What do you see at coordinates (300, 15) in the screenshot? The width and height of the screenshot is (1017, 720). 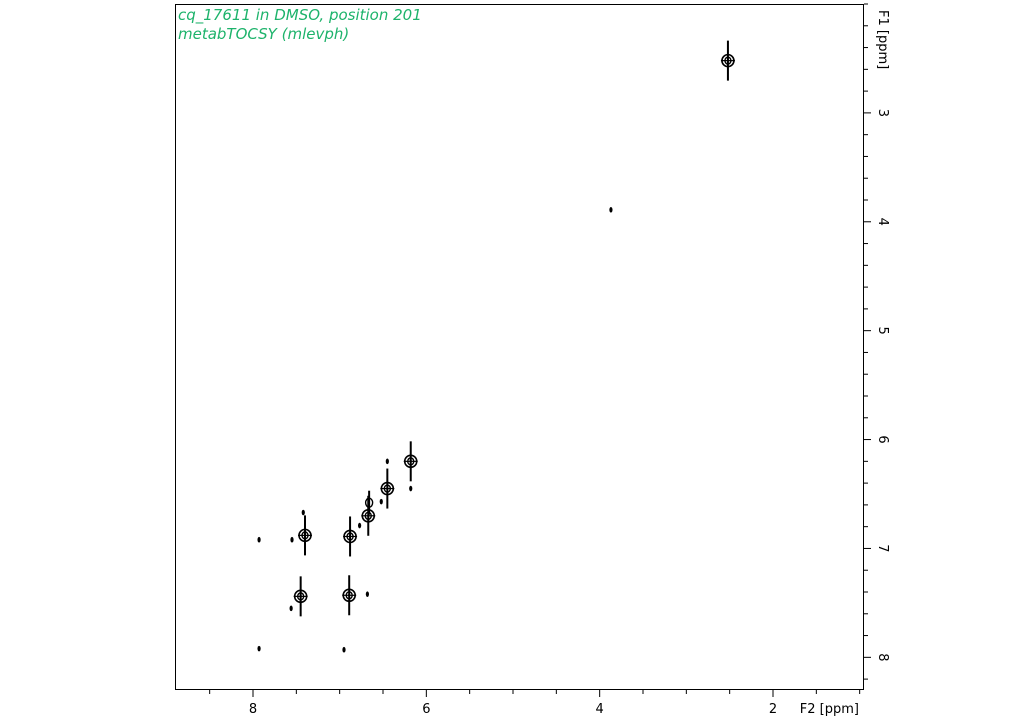 I see `sample-title: cq_17611 in DMSO, position 201` at bounding box center [300, 15].